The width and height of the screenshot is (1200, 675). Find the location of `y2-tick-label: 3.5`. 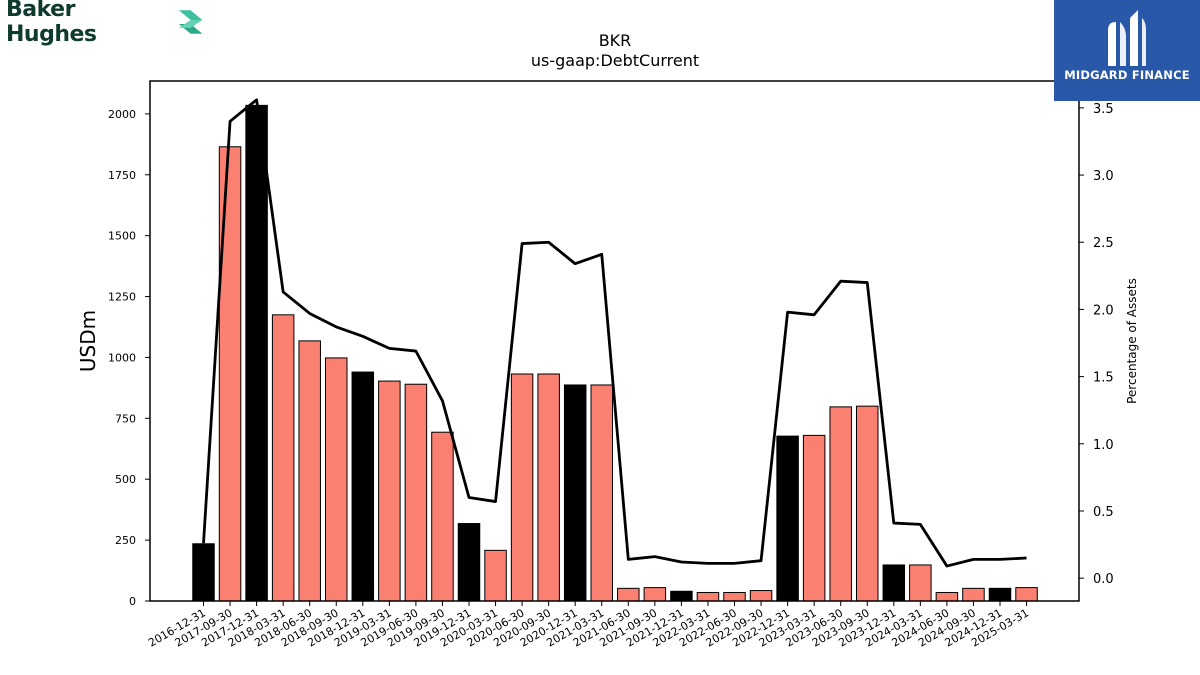

y2-tick-label: 3.5 is located at coordinates (1103, 109).